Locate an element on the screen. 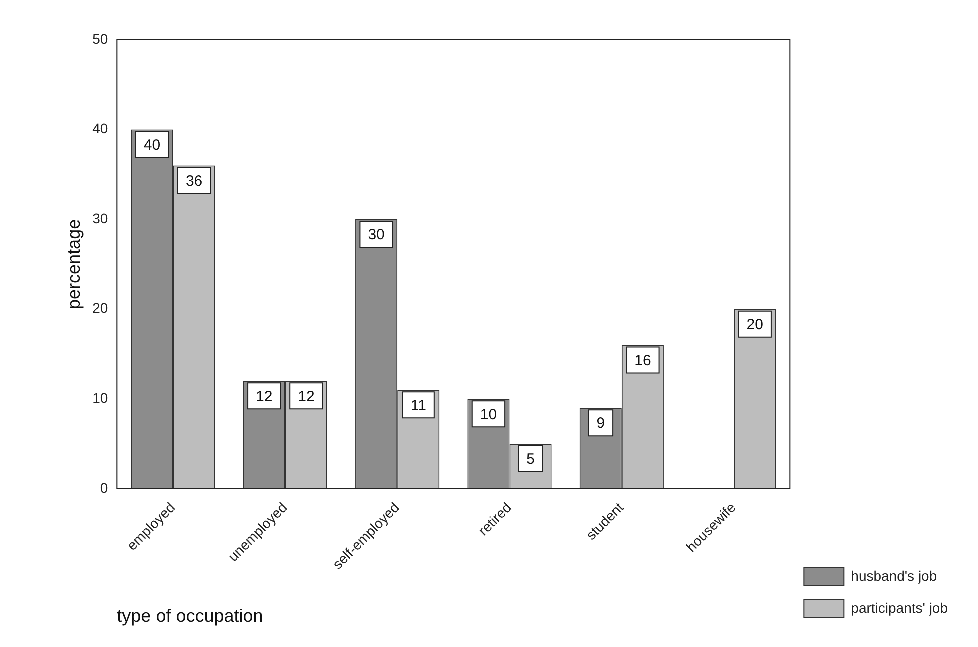 This screenshot has height=647, width=978. legend-label: participants' job is located at coordinates (899, 608).